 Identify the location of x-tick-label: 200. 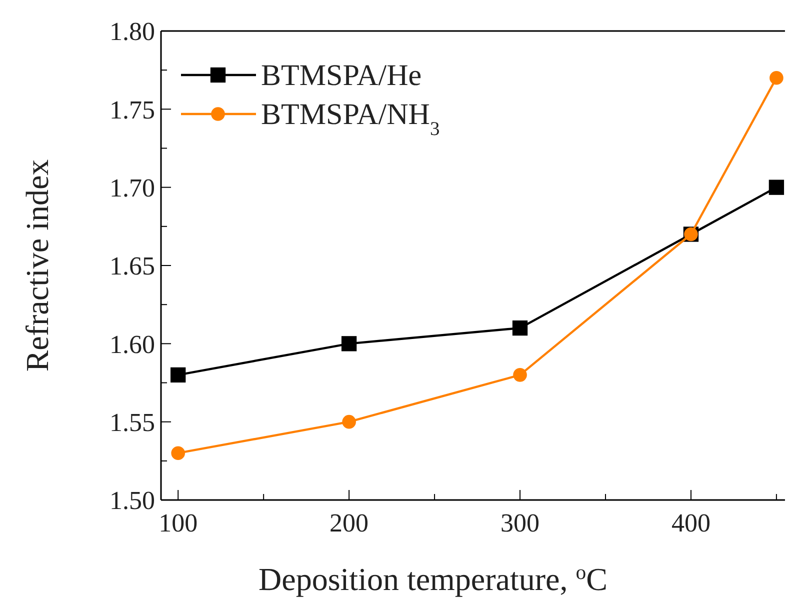
(349, 523).